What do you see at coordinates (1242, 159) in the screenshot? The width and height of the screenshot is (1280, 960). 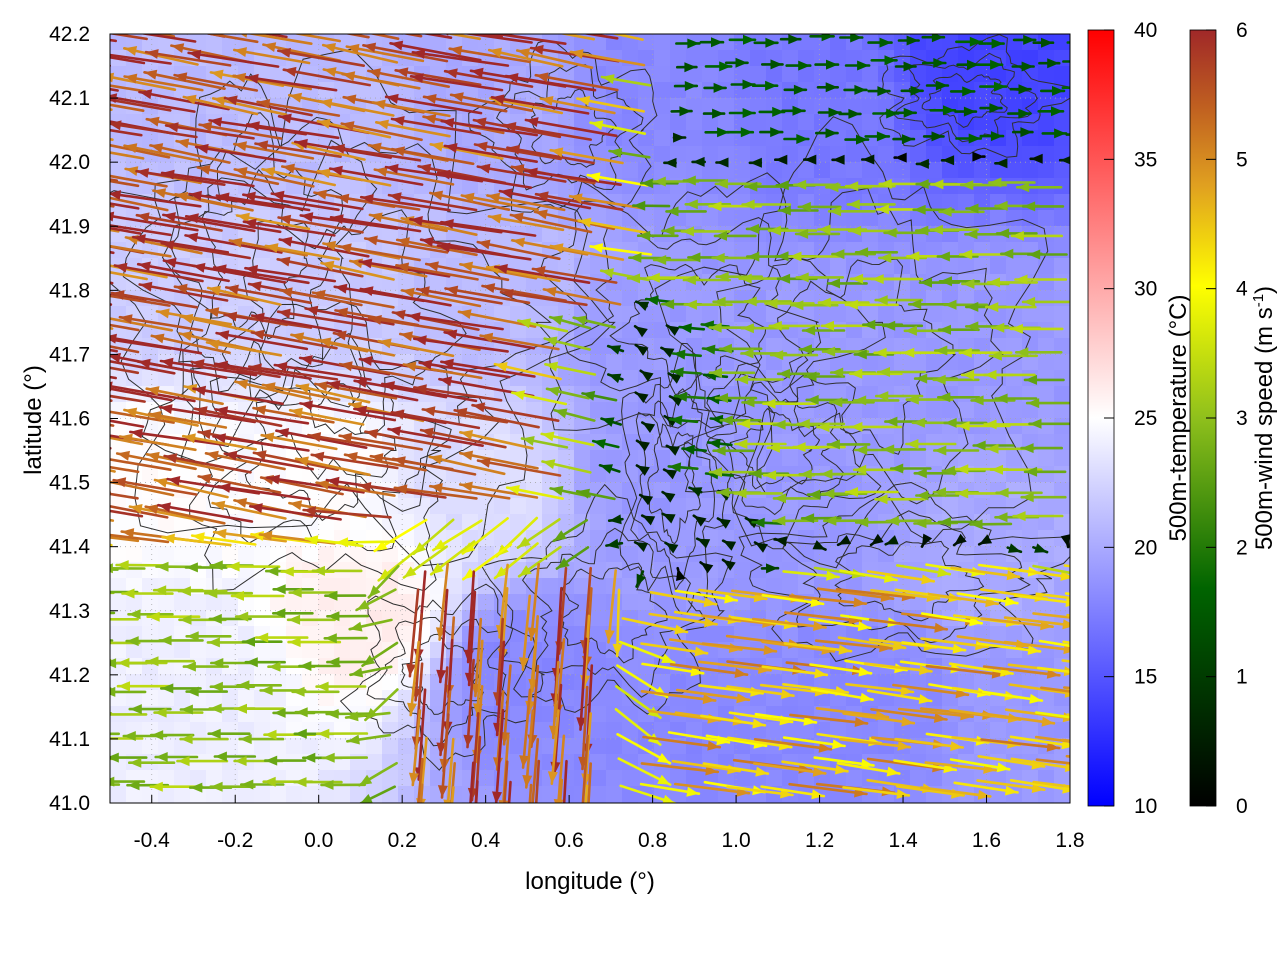 I see `wind-colorbar-tick-label: 5` at bounding box center [1242, 159].